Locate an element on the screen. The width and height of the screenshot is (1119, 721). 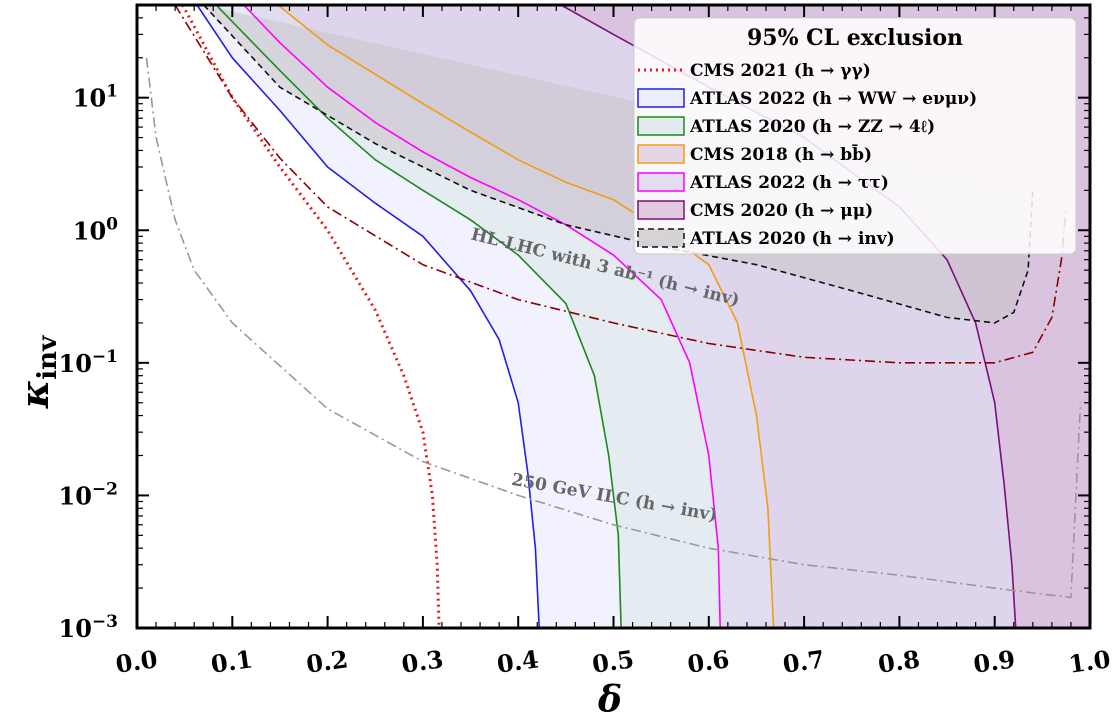
y-tick-label: 100 is located at coordinates (95, 229).